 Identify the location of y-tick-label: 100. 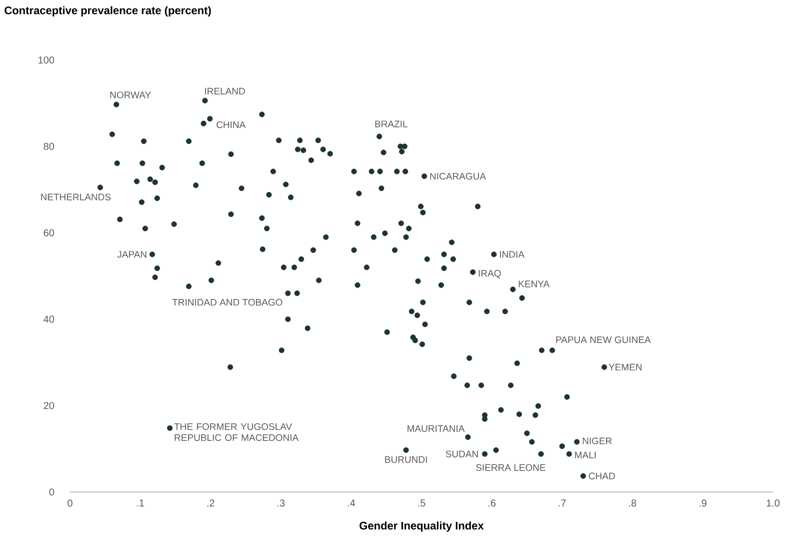
(46, 60).